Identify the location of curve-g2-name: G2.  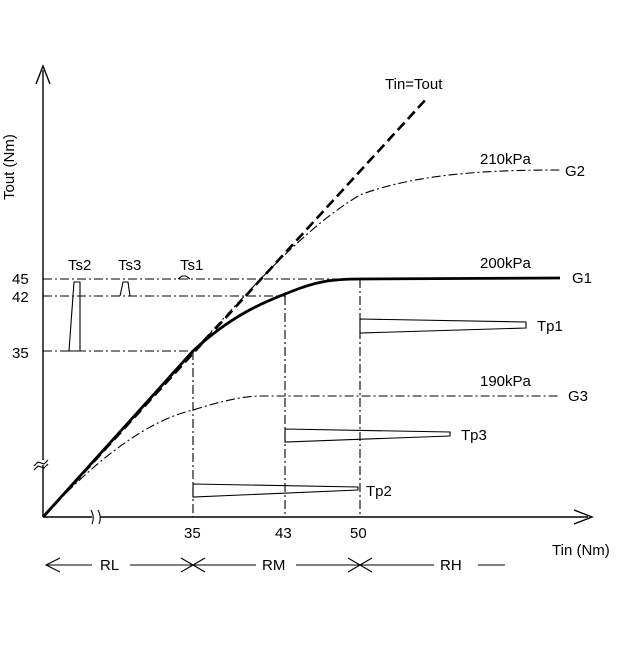
(575, 171).